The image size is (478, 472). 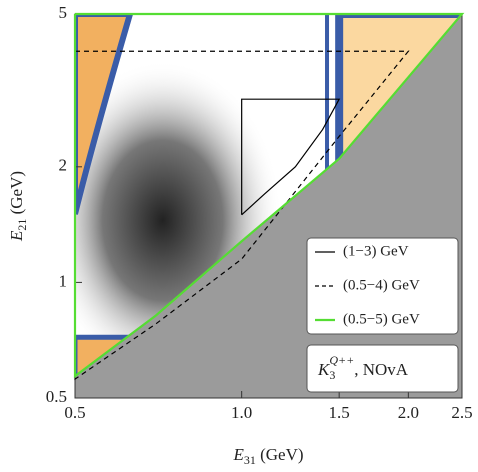 I want to click on x-axis-label: E31 (GeV), so click(x=267, y=456).